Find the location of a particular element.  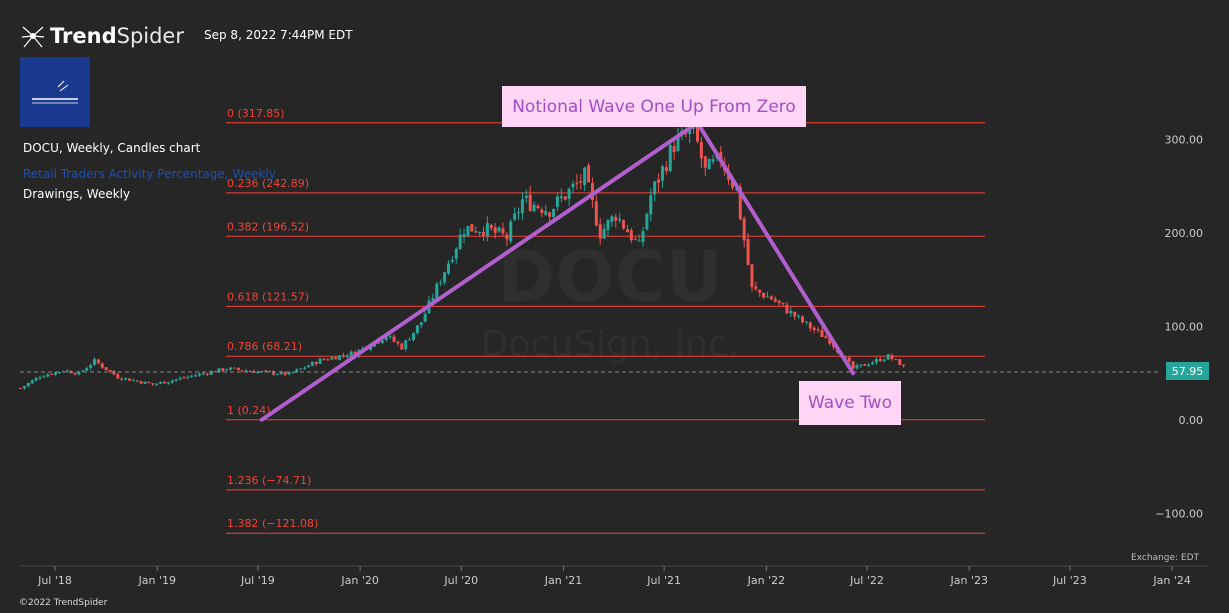

chart-date: Sep 8, 2022 7:44PM EDT is located at coordinates (278, 35).